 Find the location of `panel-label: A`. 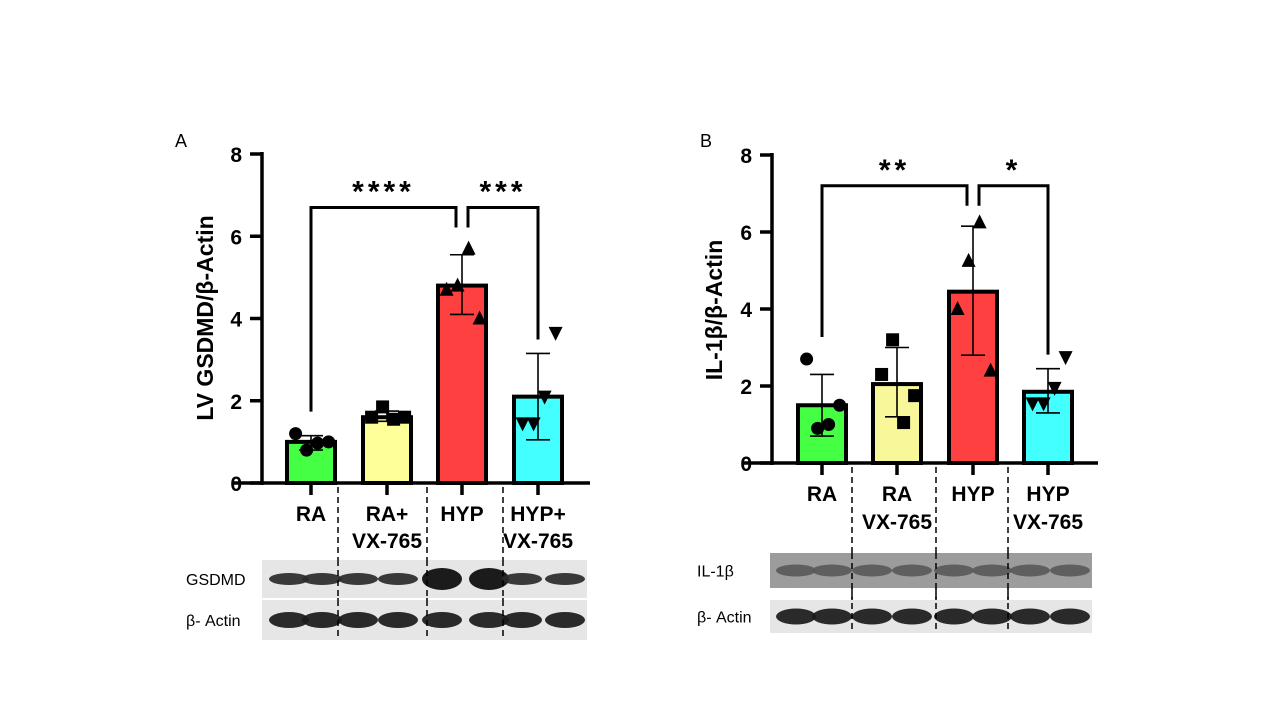

panel-label: A is located at coordinates (181, 141).